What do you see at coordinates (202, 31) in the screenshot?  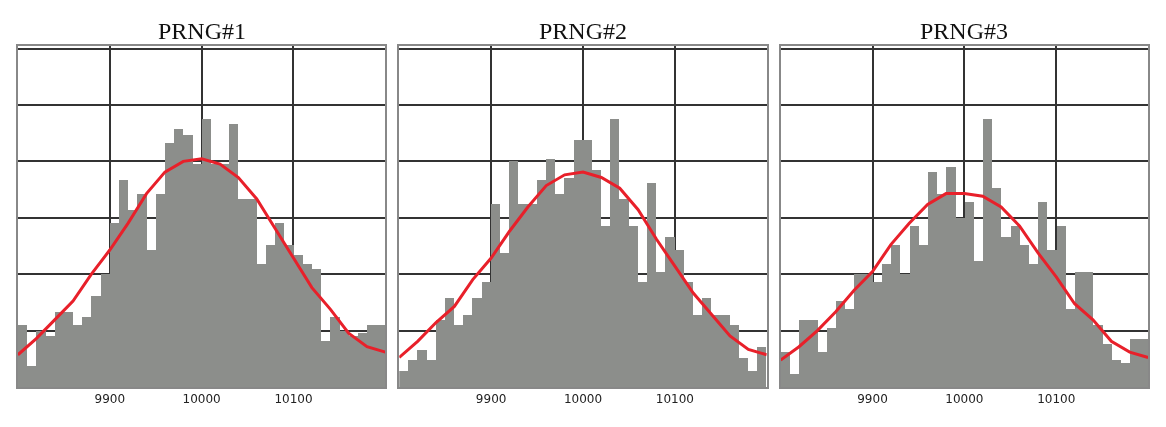 I see `chart-title: PRNG#1` at bounding box center [202, 31].